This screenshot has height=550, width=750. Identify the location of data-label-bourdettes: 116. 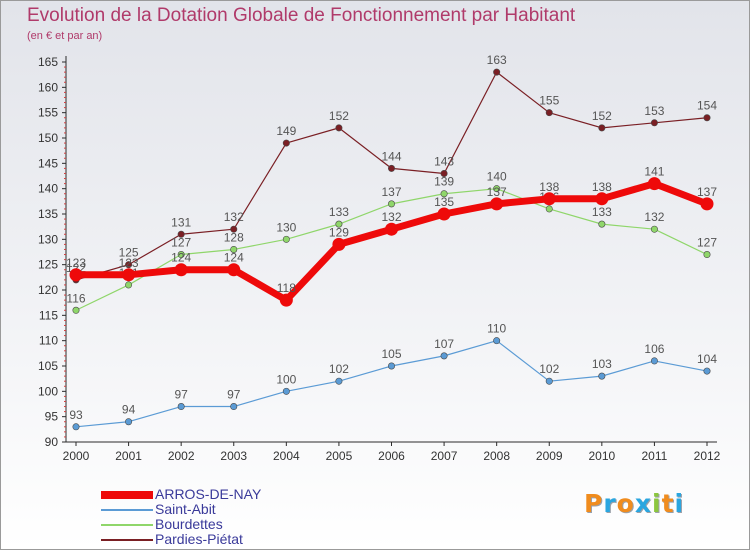
(75, 298).